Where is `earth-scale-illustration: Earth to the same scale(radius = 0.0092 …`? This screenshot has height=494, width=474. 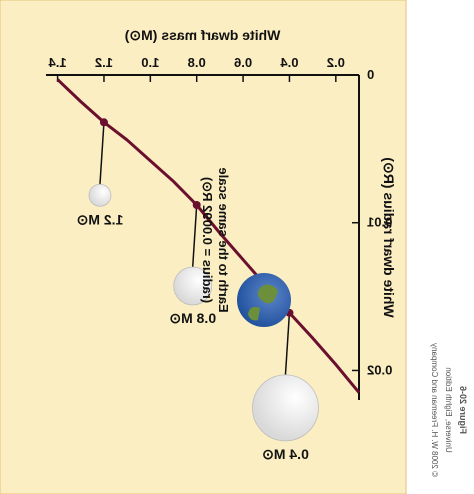 earth-scale-illustration: Earth to the same scale(radius = 0.0092 … is located at coordinates (245, 247).